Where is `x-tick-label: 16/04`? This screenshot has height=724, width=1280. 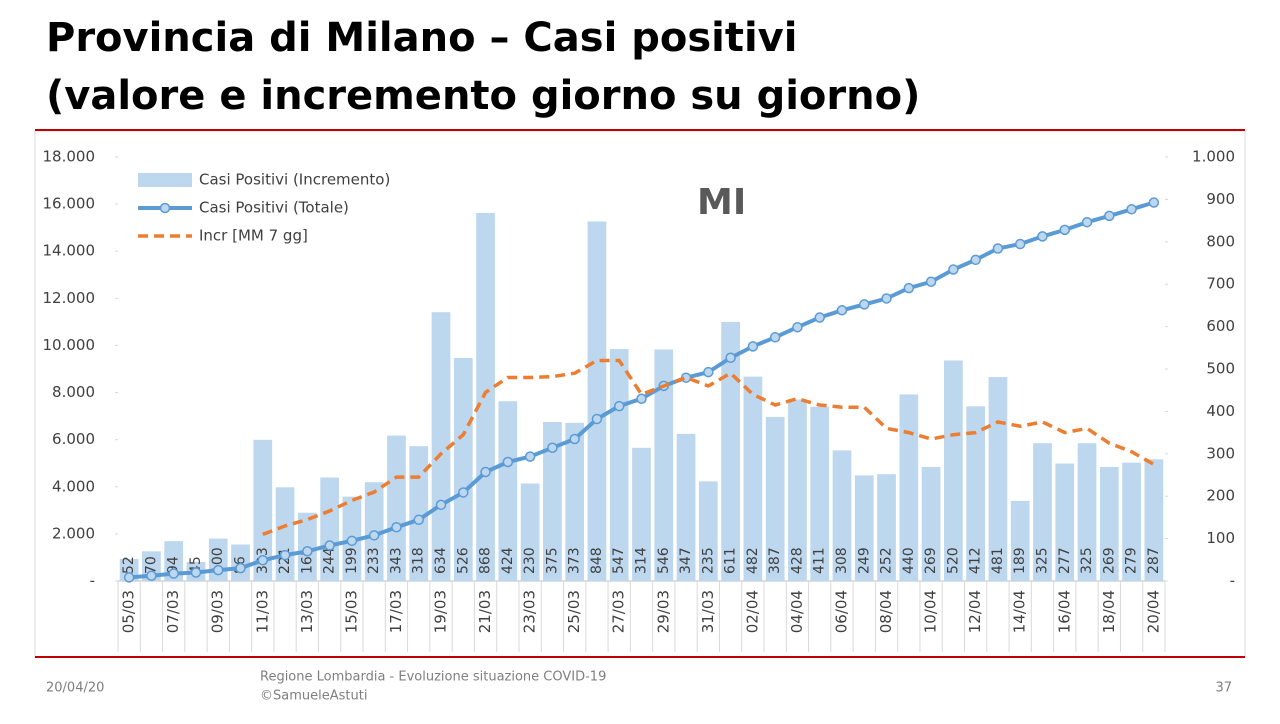
x-tick-label: 16/04 is located at coordinates (1064, 611).